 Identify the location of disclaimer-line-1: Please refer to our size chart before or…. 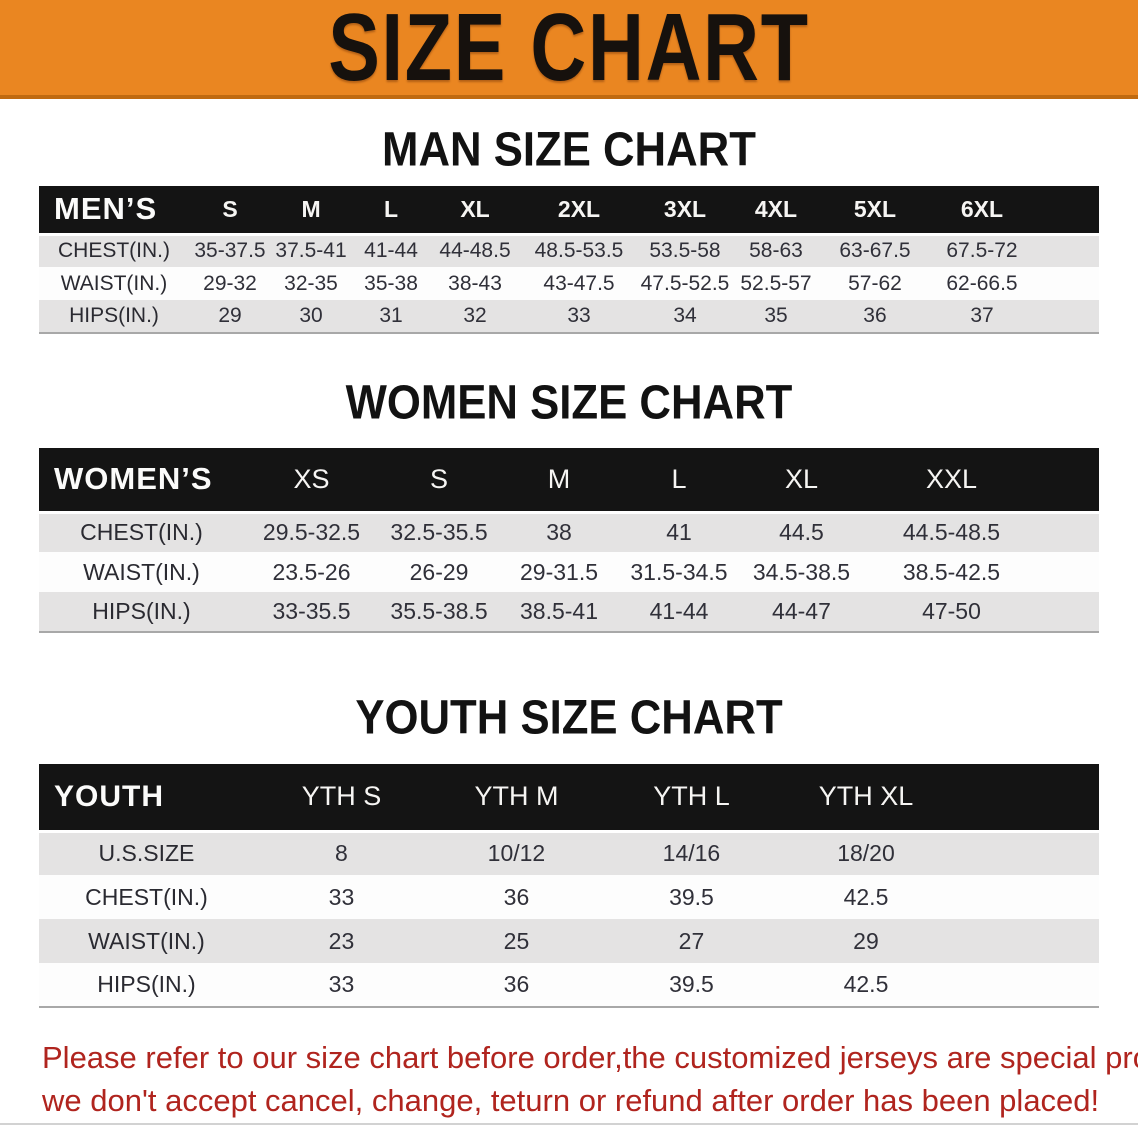
(590, 1057).